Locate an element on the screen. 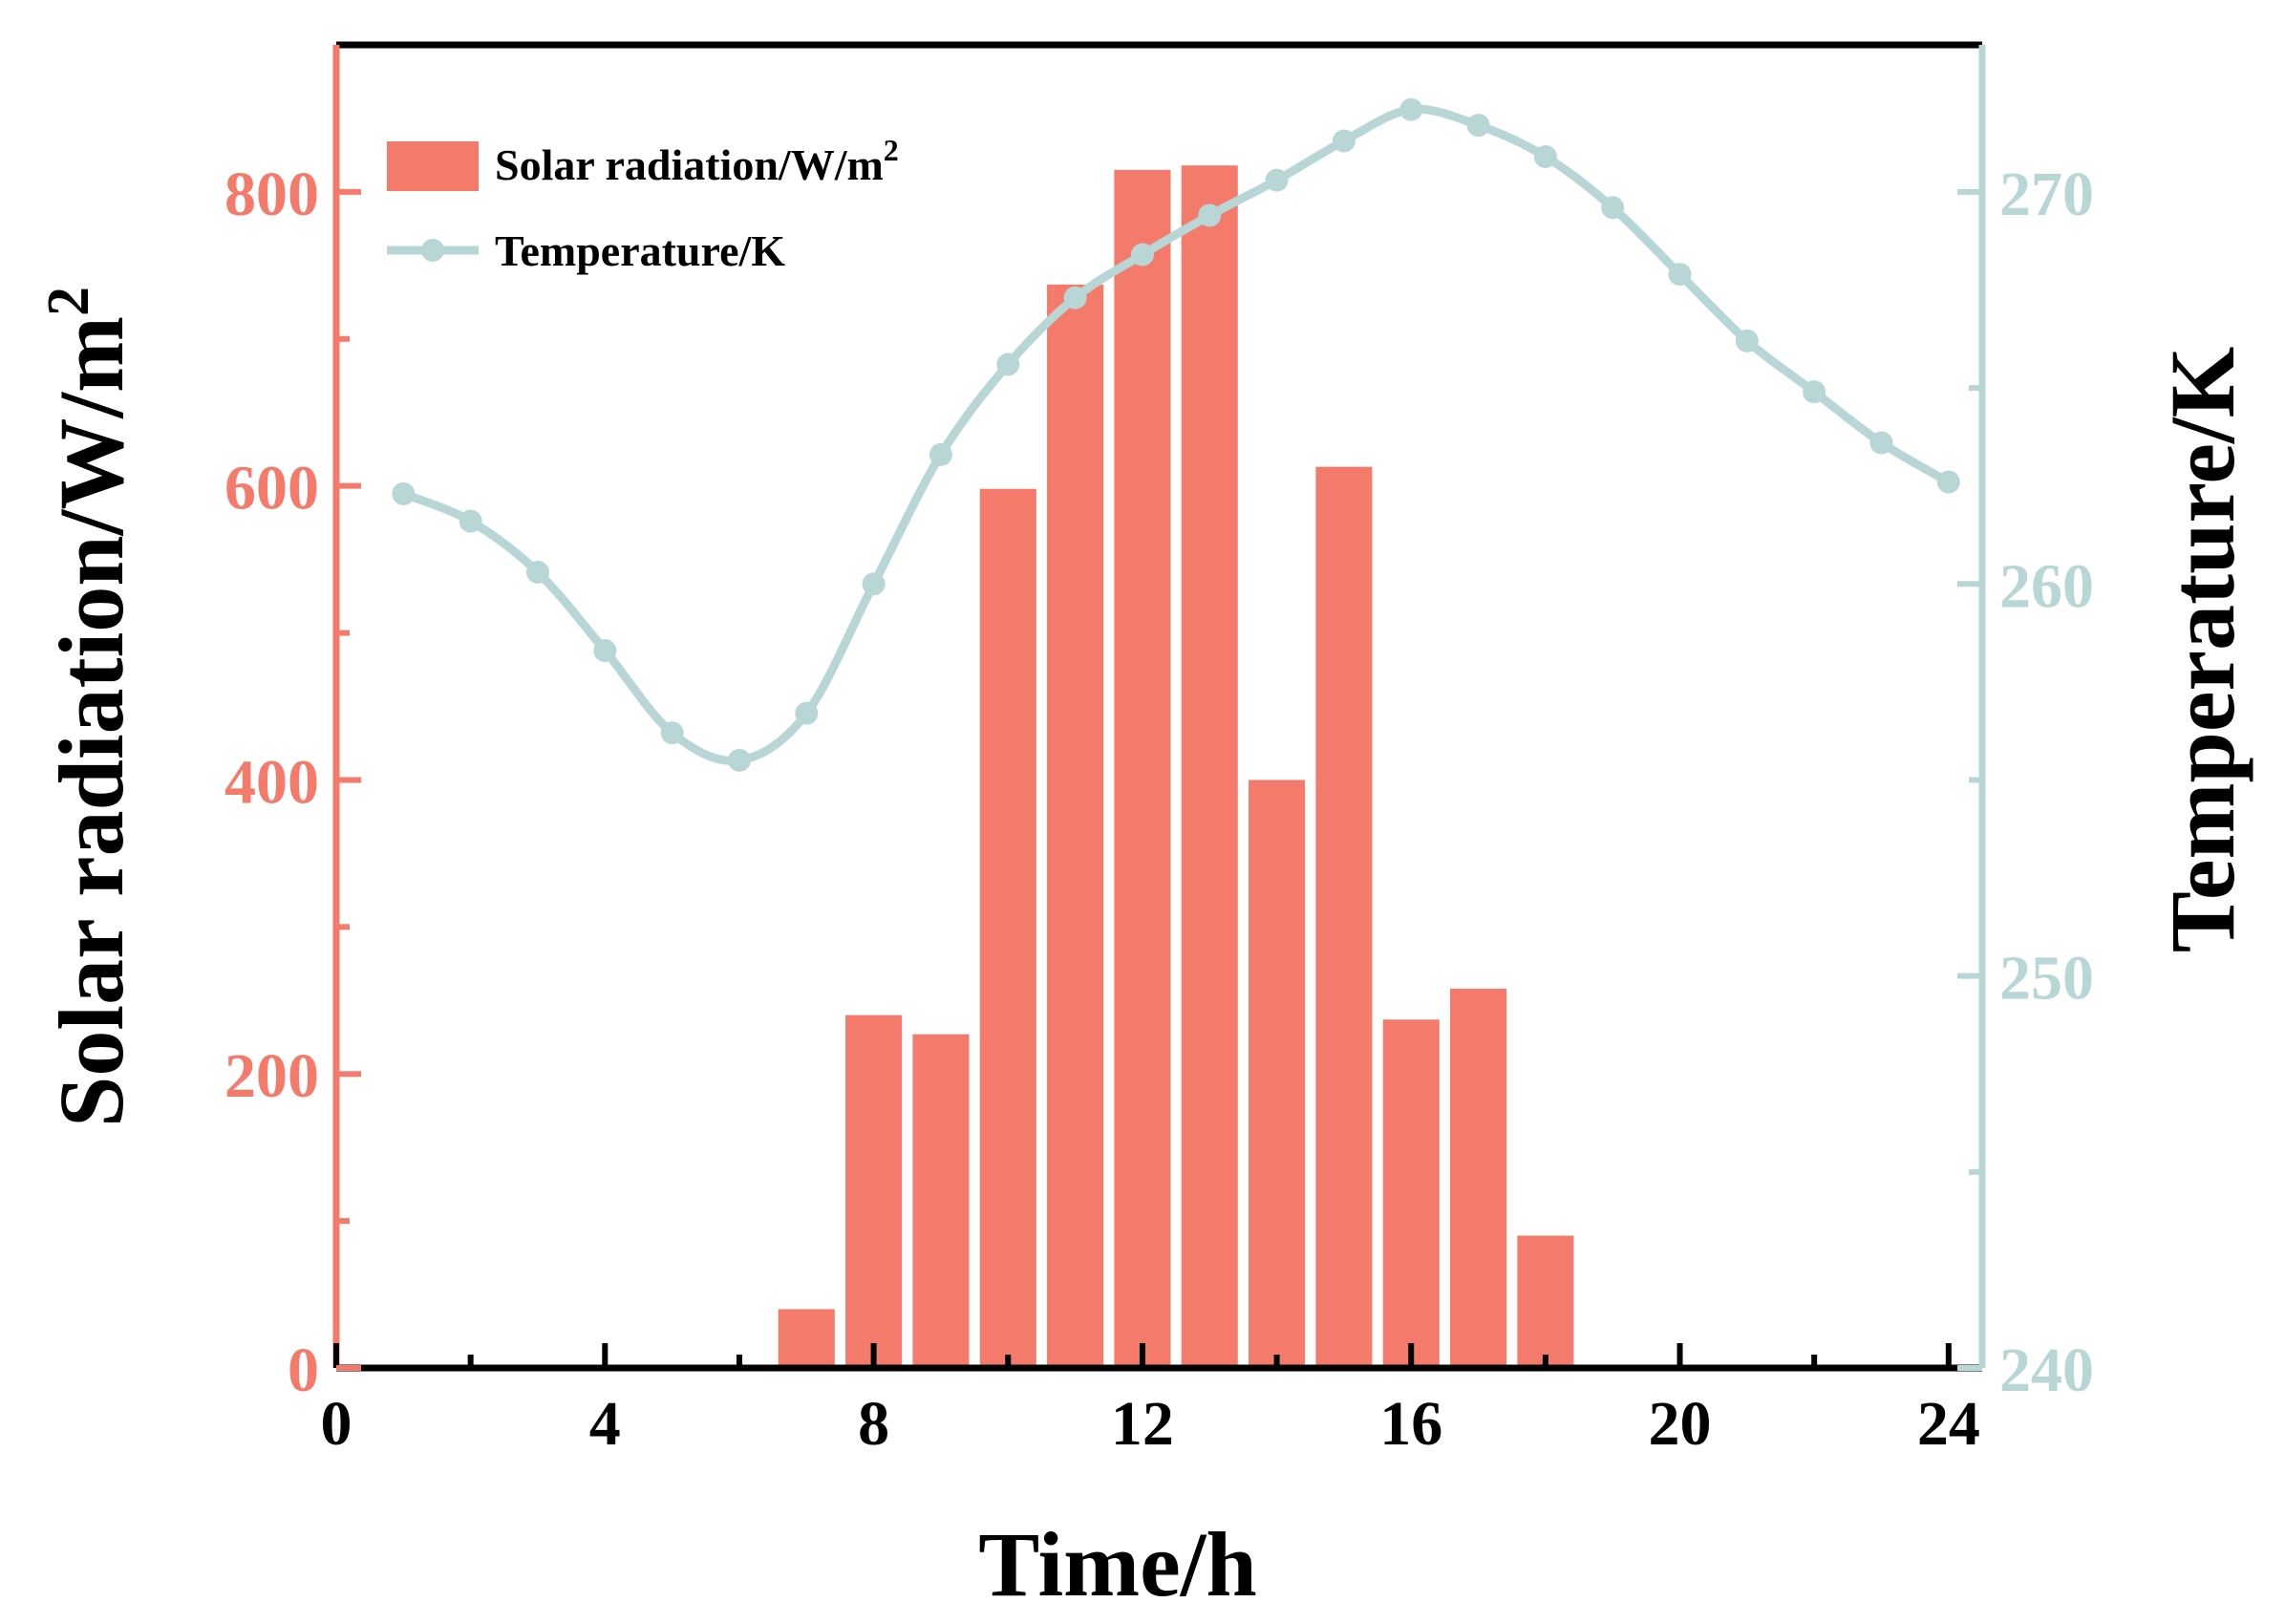 This screenshot has height=1624, width=2285. right-tick-label: 260 is located at coordinates (2047, 586).